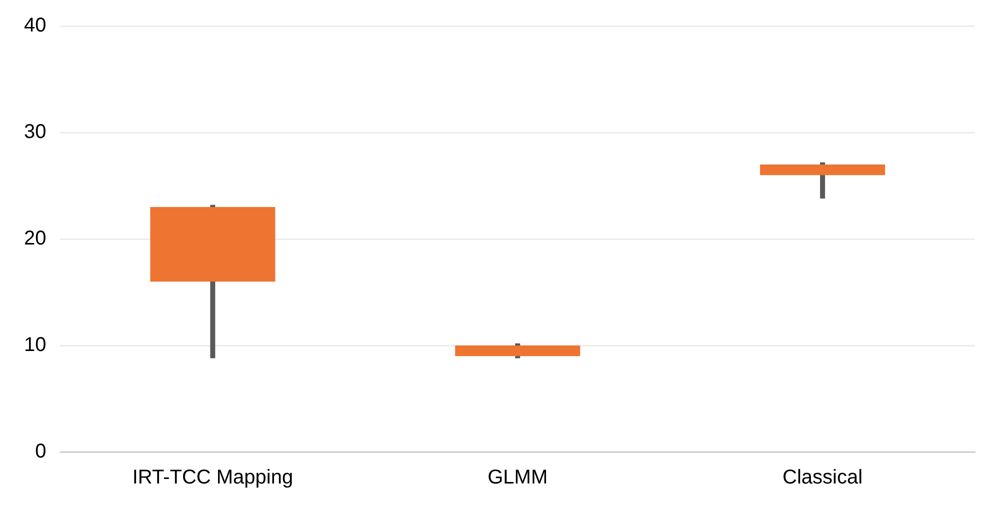  What do you see at coordinates (35, 345) in the screenshot?
I see `y-tick-label: 10` at bounding box center [35, 345].